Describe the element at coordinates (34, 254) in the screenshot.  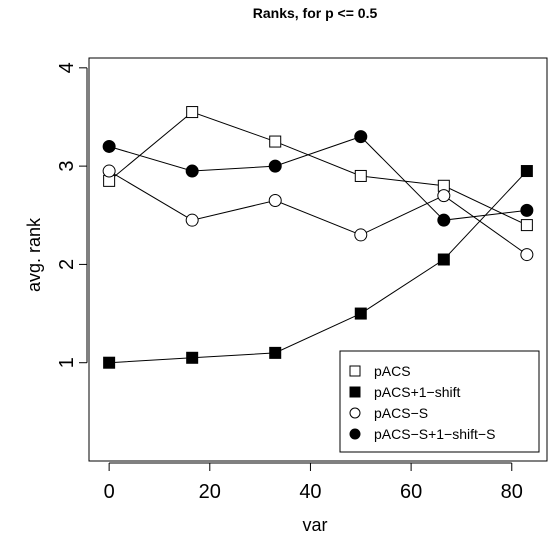
I see `y-axis-title: avg. rank` at that location.